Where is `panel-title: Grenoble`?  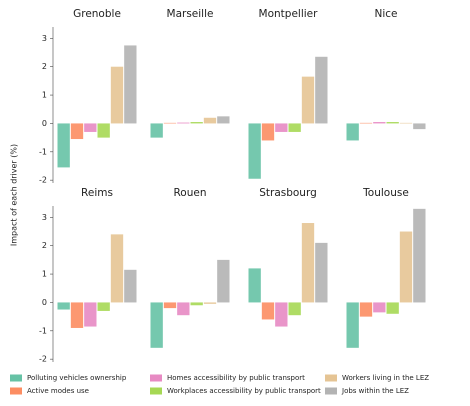
panel-title: Grenoble is located at coordinates (97, 14).